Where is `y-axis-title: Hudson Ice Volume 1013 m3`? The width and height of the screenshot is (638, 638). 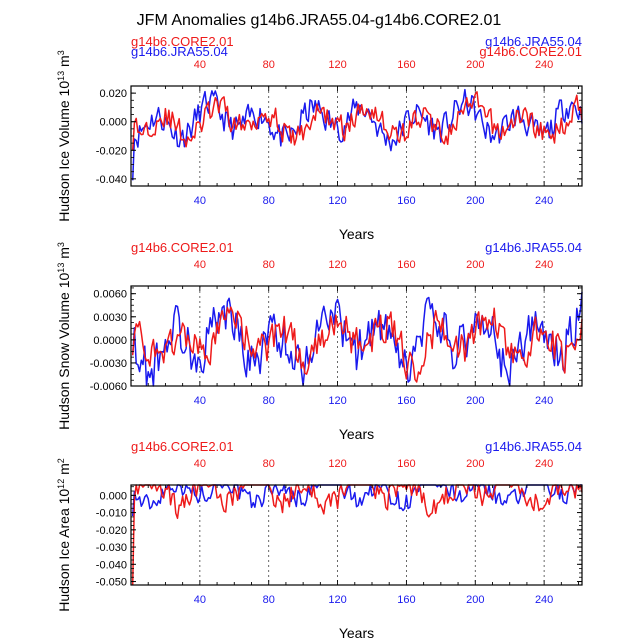 y-axis-title: Hudson Ice Volume 1013 m3 is located at coordinates (64, 135).